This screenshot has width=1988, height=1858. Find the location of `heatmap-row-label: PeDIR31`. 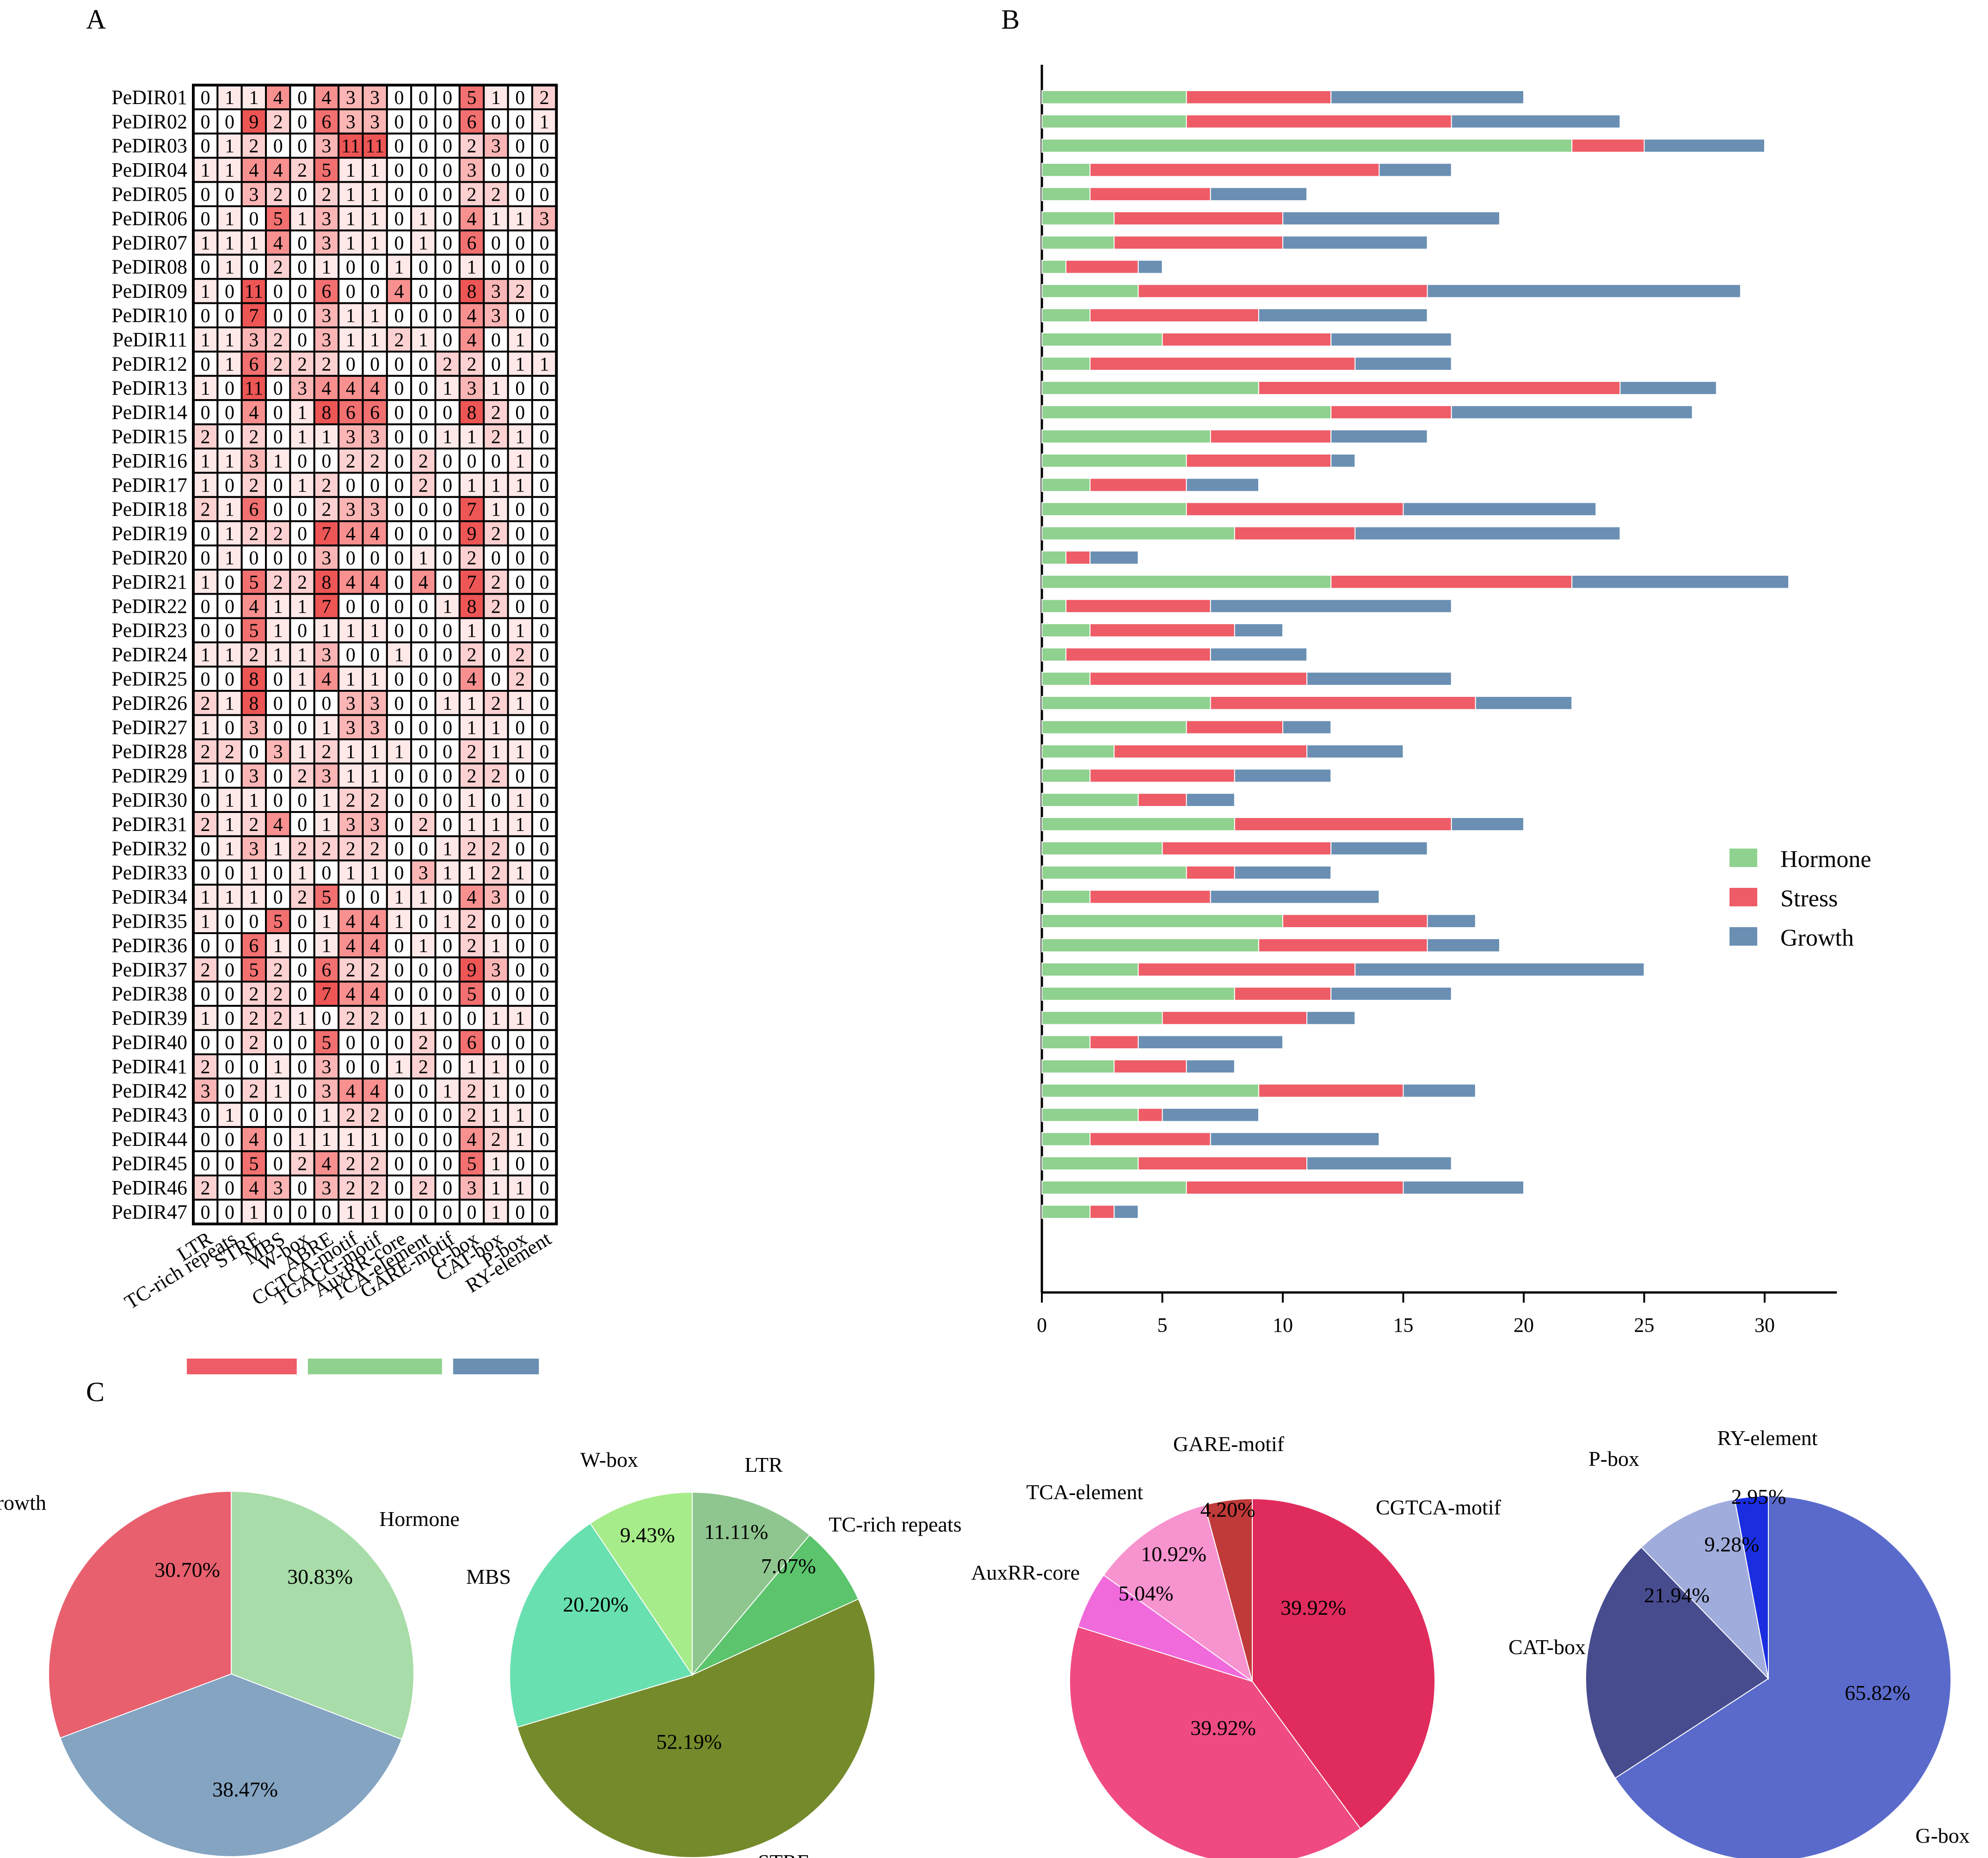

heatmap-row-label: PeDIR31 is located at coordinates (149, 824).